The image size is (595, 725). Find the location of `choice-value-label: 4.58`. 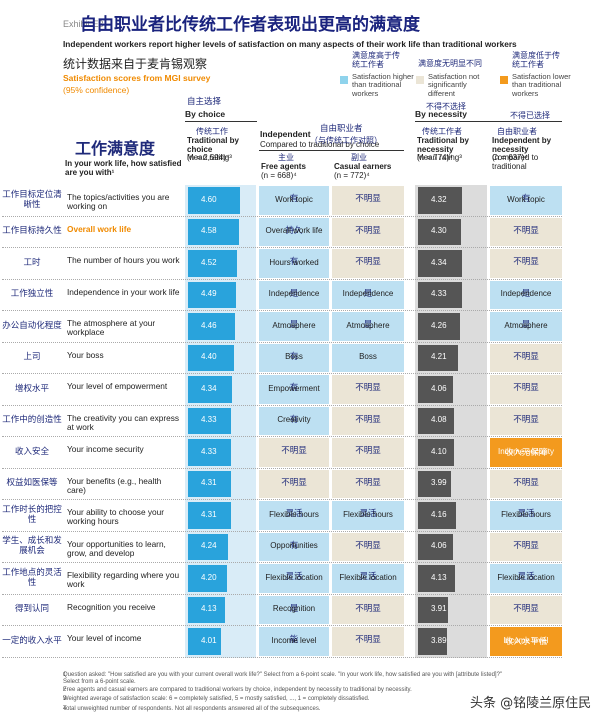

choice-value-label: 4.58 is located at coordinates (209, 231).